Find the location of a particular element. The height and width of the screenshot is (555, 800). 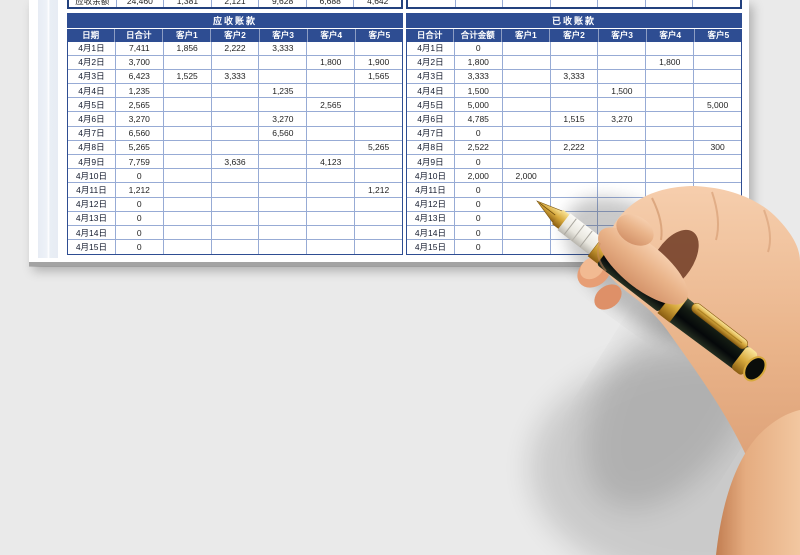

table-row: 4月4日 1,235 1,235 is located at coordinates (235, 91).